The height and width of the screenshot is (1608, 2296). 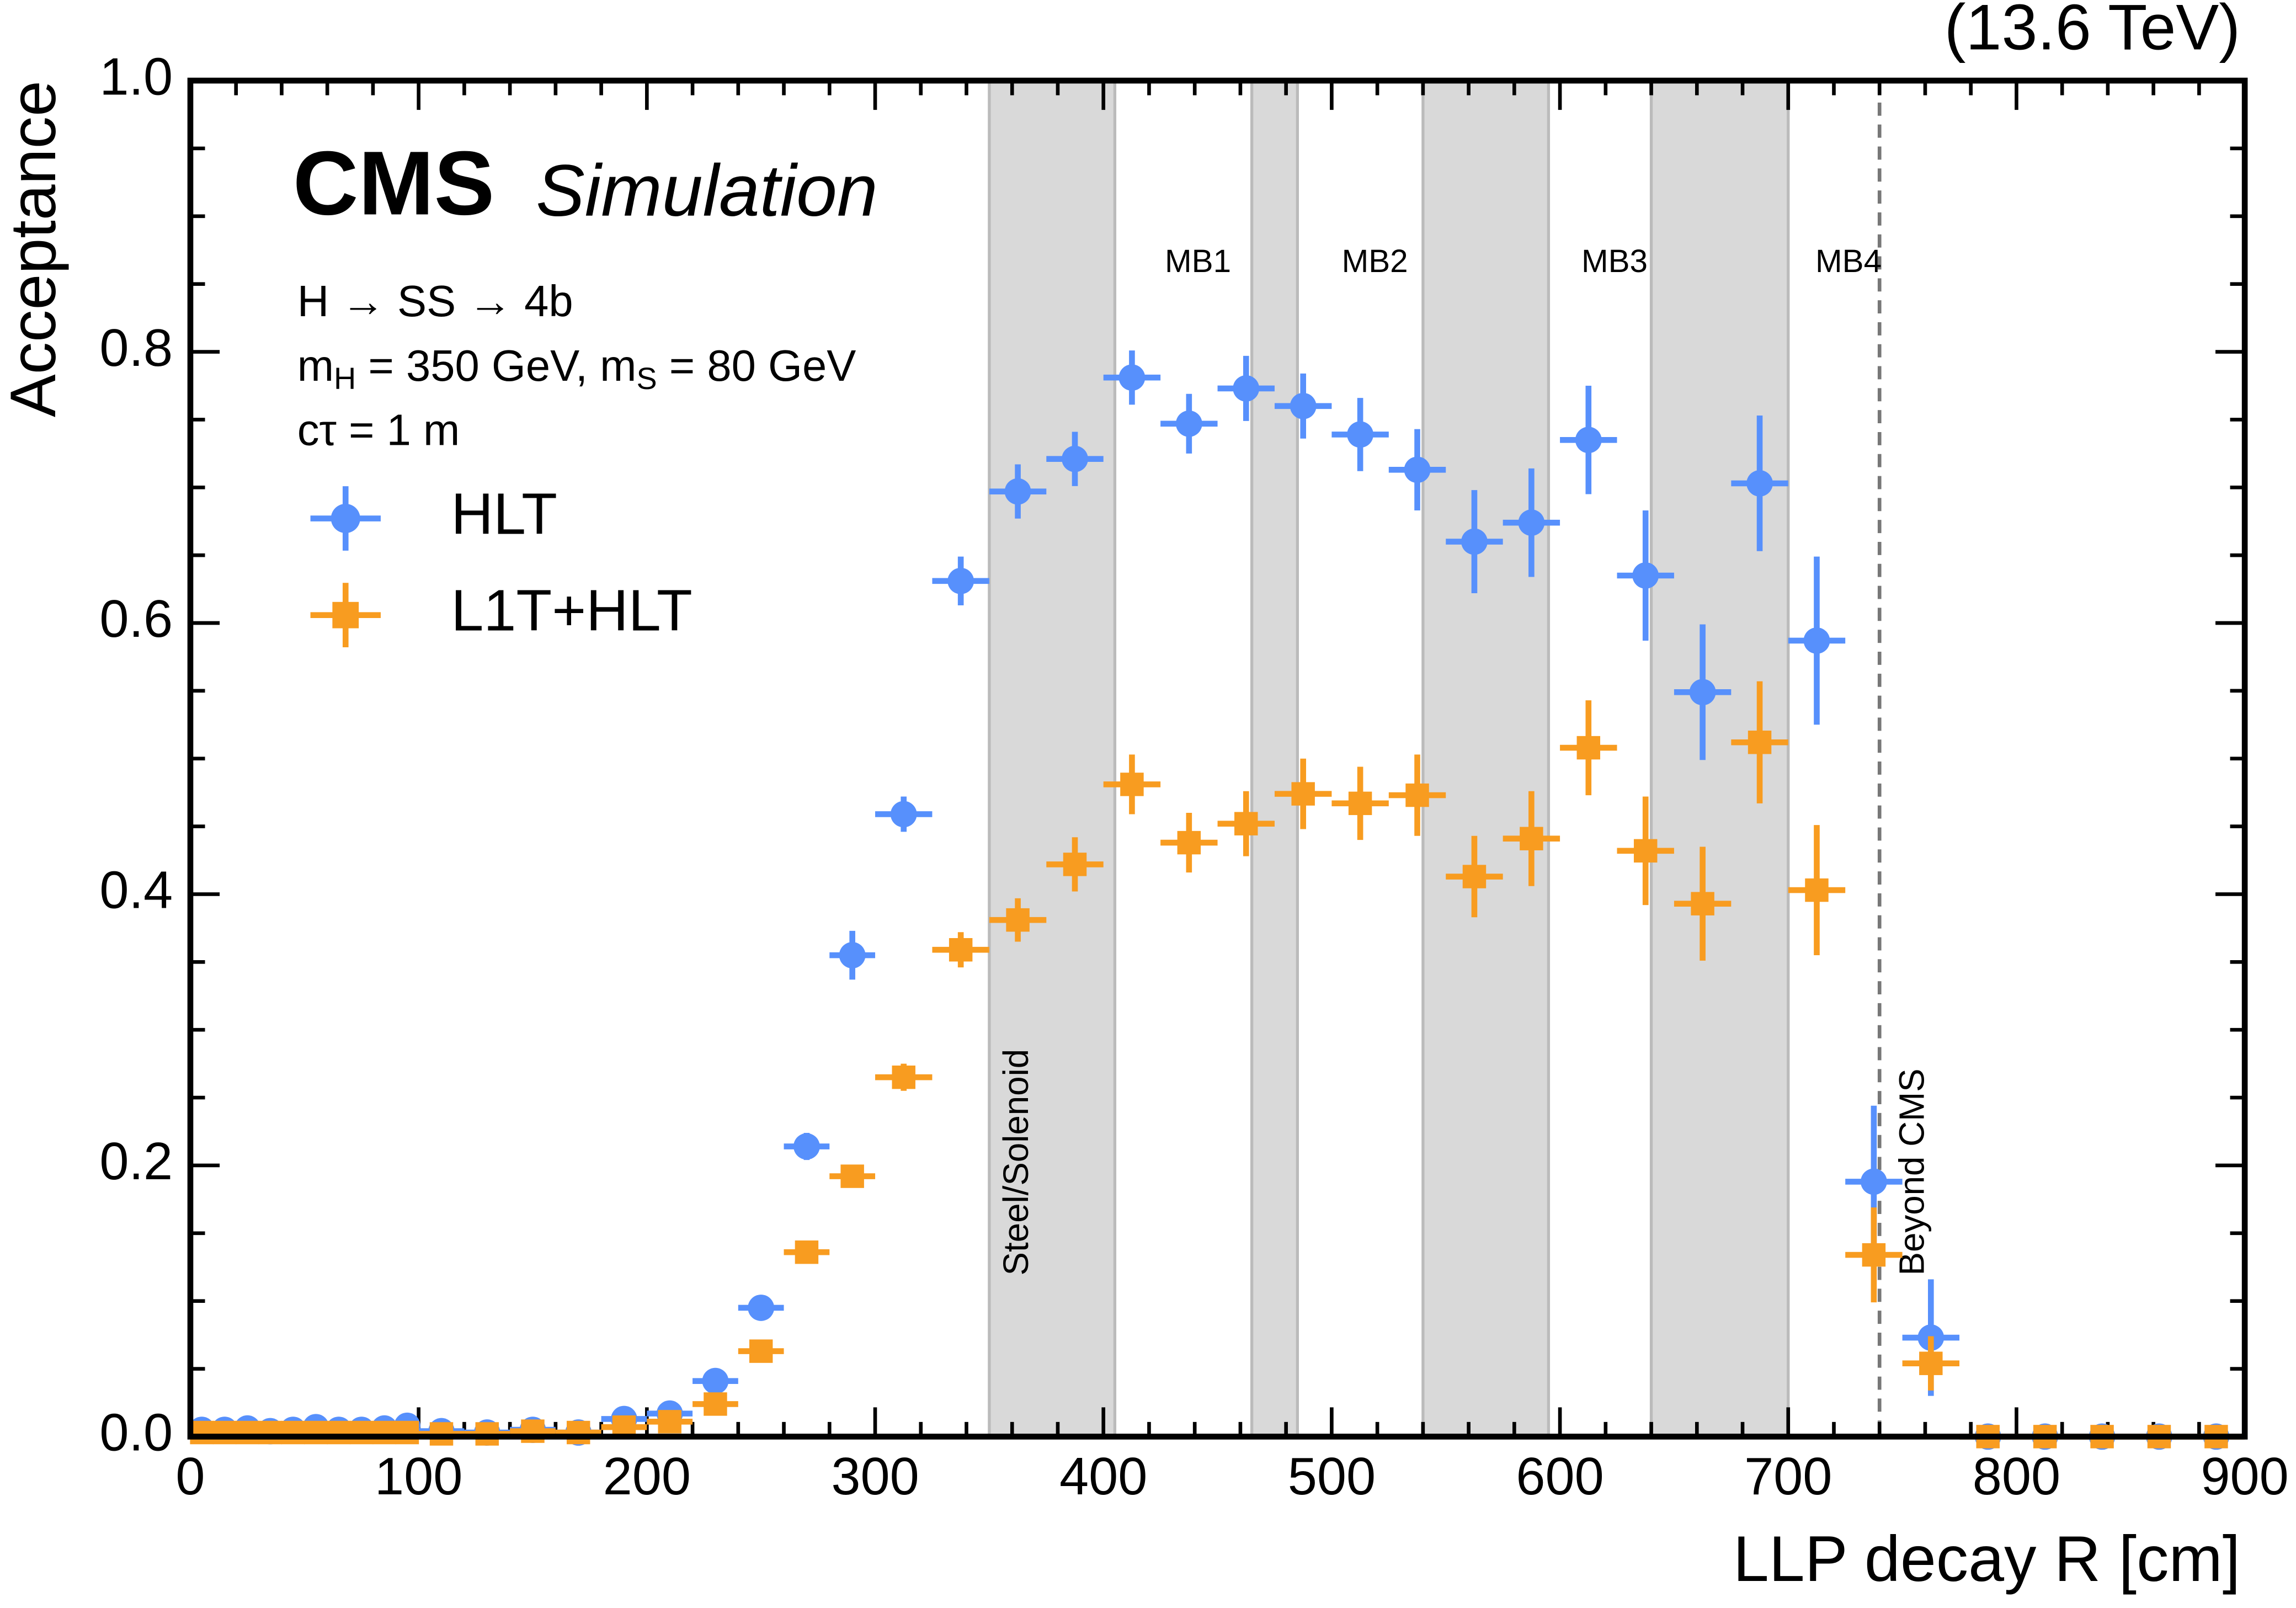 I want to click on info-text: cτ = 1 m, so click(x=378, y=430).